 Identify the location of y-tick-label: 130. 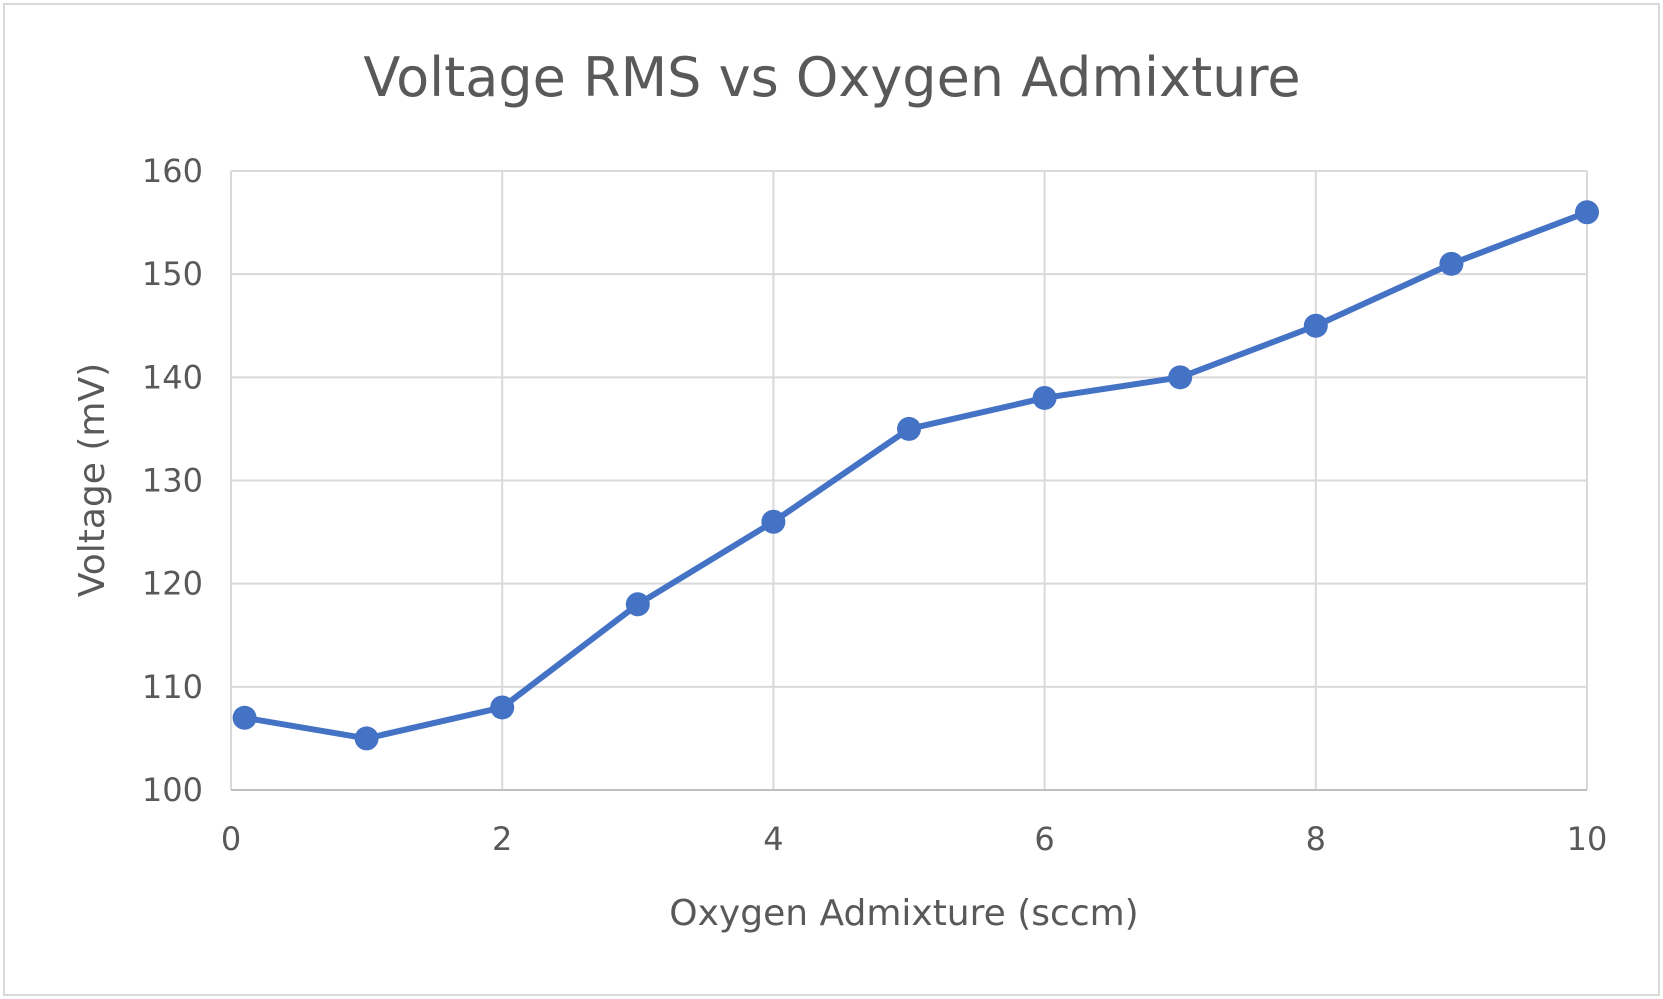
(172, 481).